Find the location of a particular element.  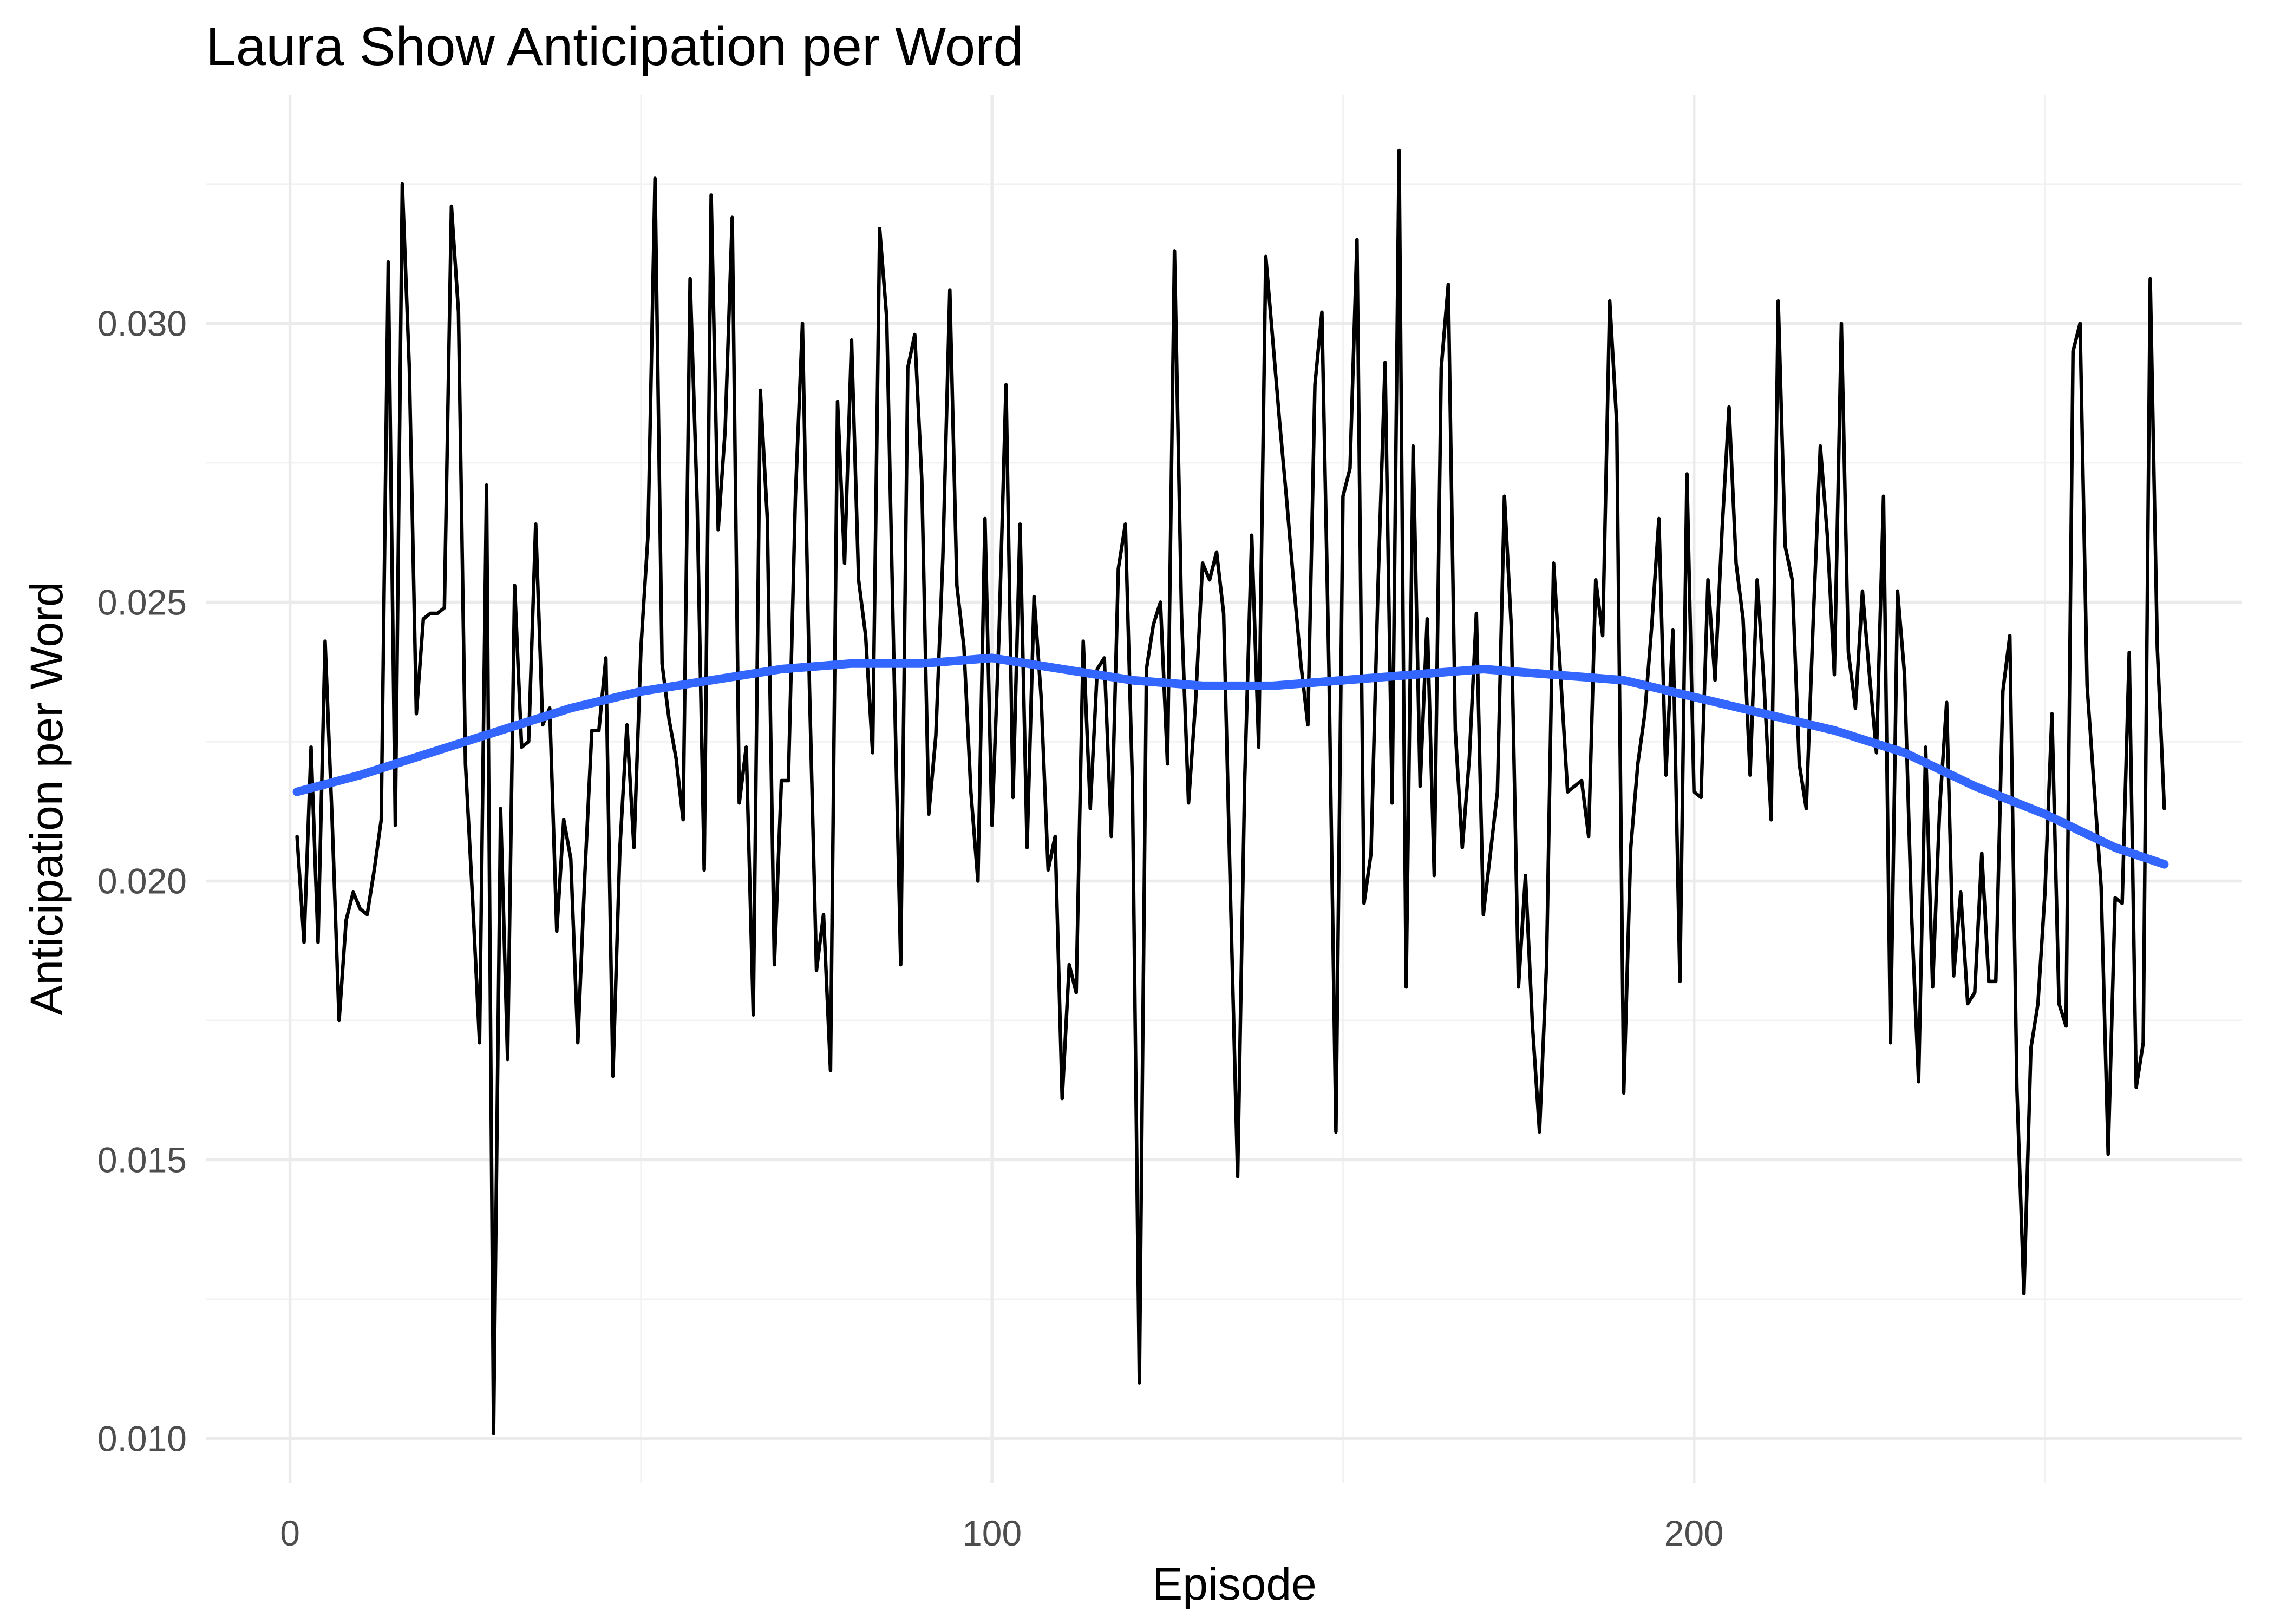

x-tick-label-0: 0 is located at coordinates (290, 1533).